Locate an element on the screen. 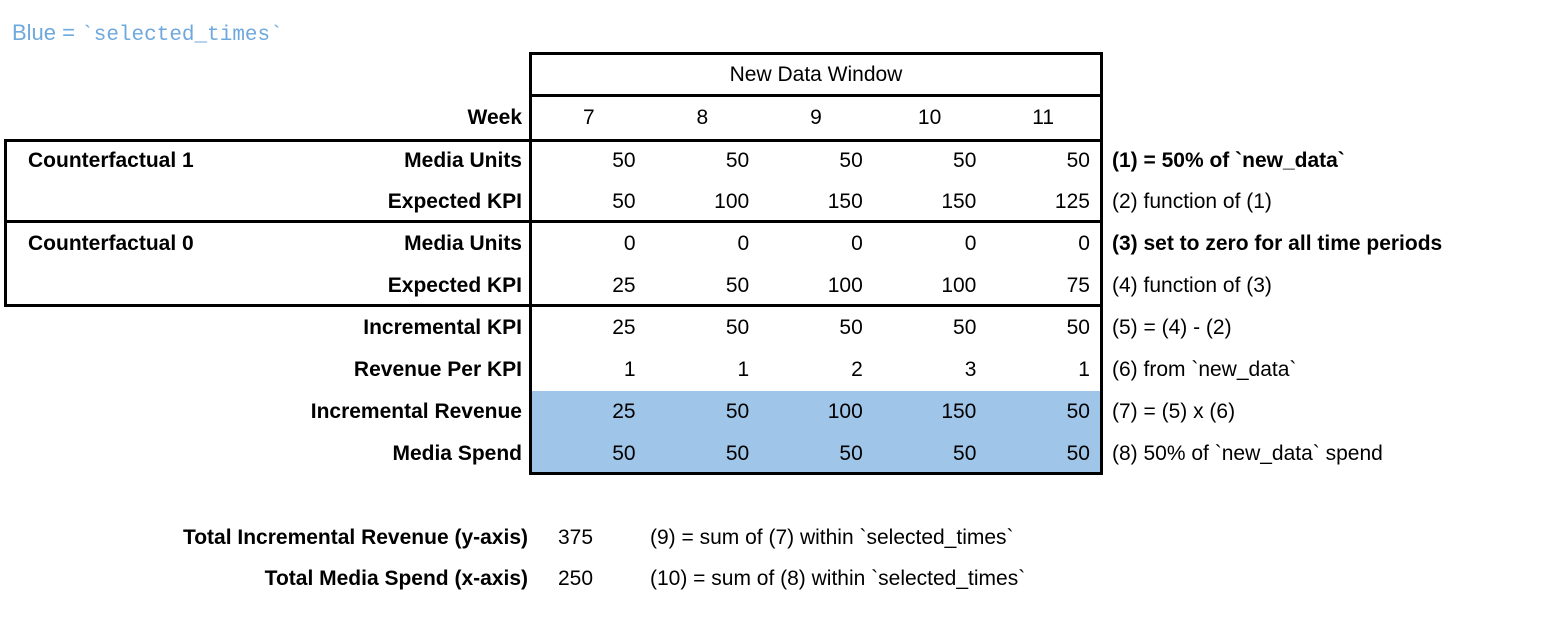 This screenshot has height=620, width=1544. total-value: 250 is located at coordinates (576, 578).